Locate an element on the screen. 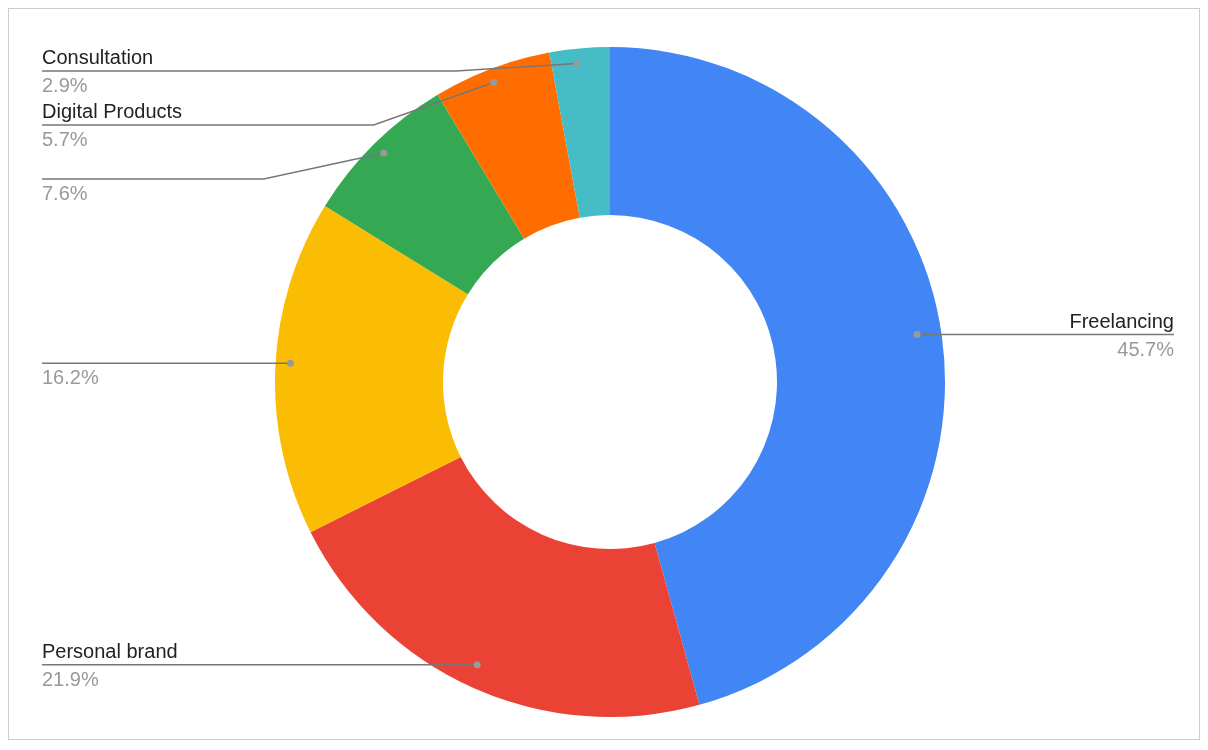  data-label: 2.9% is located at coordinates (65, 85).